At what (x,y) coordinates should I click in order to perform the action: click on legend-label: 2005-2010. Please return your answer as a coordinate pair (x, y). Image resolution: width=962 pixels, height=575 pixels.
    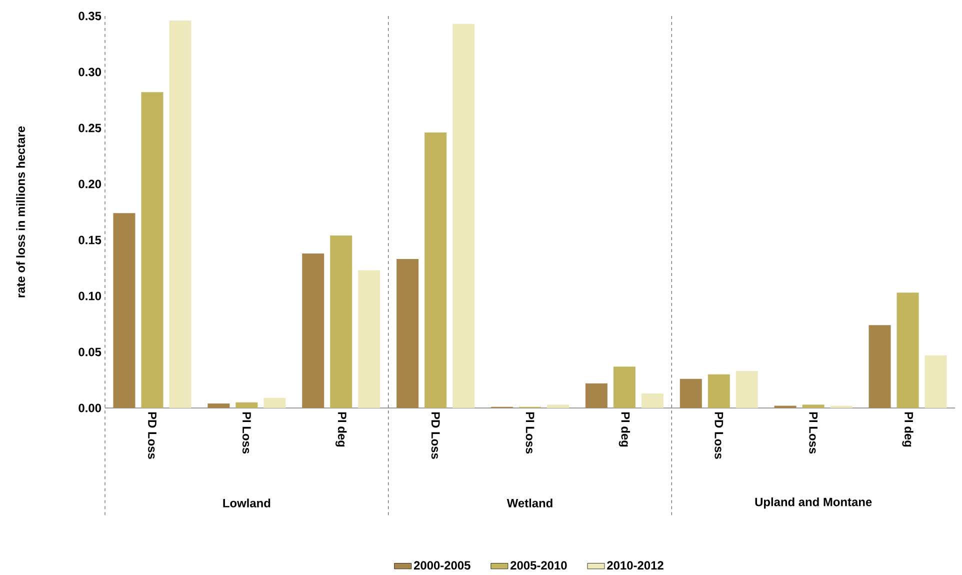
    Looking at the image, I should click on (538, 565).